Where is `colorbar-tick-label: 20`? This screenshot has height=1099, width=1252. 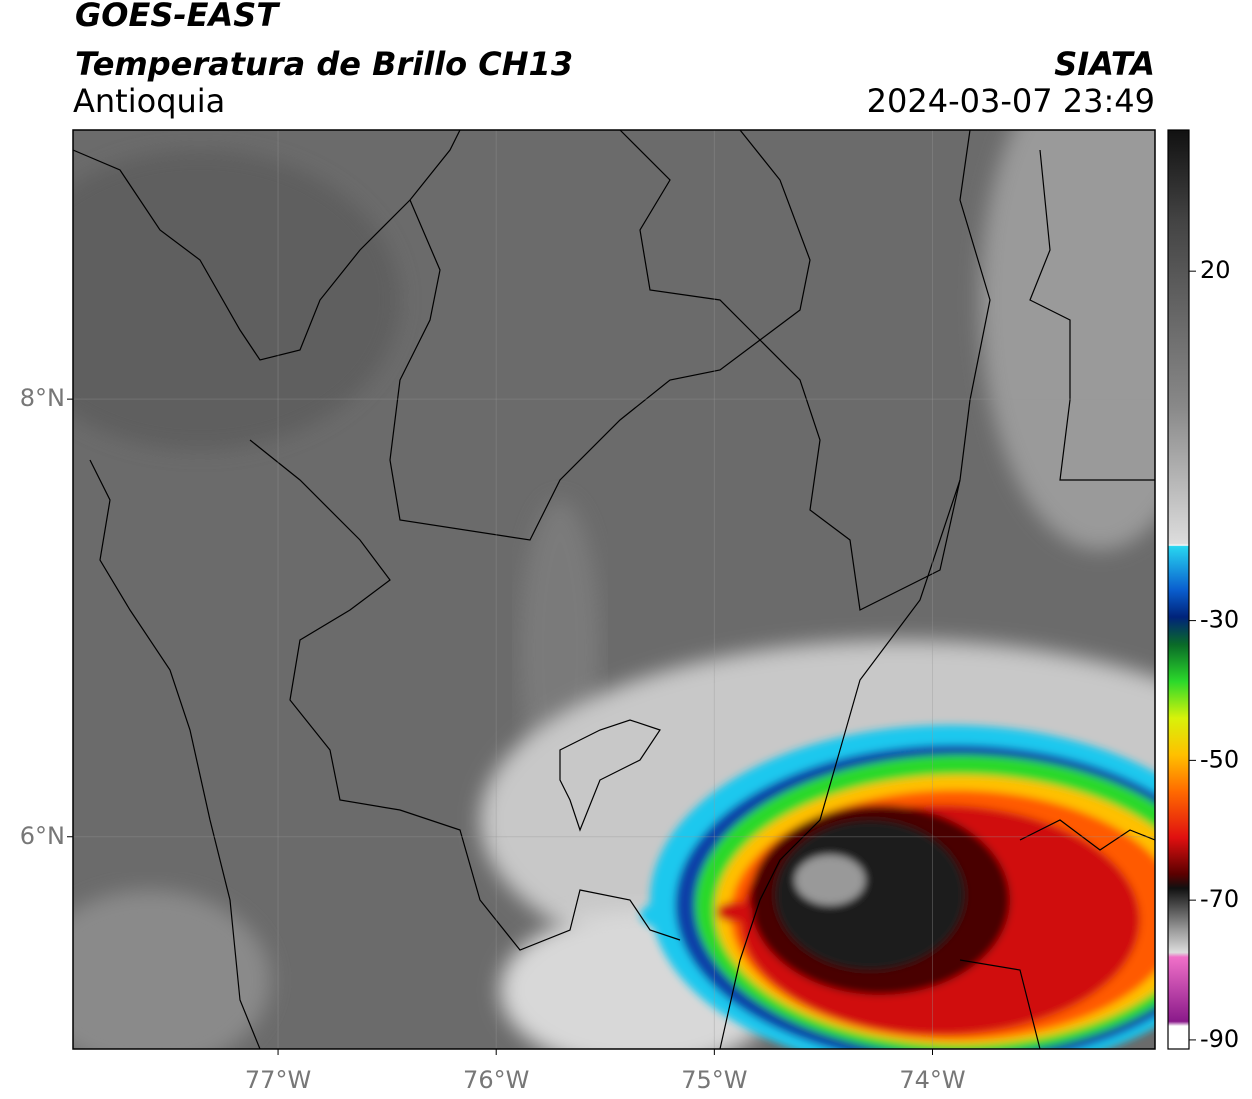
colorbar-tick-label: 20 is located at coordinates (1215, 270).